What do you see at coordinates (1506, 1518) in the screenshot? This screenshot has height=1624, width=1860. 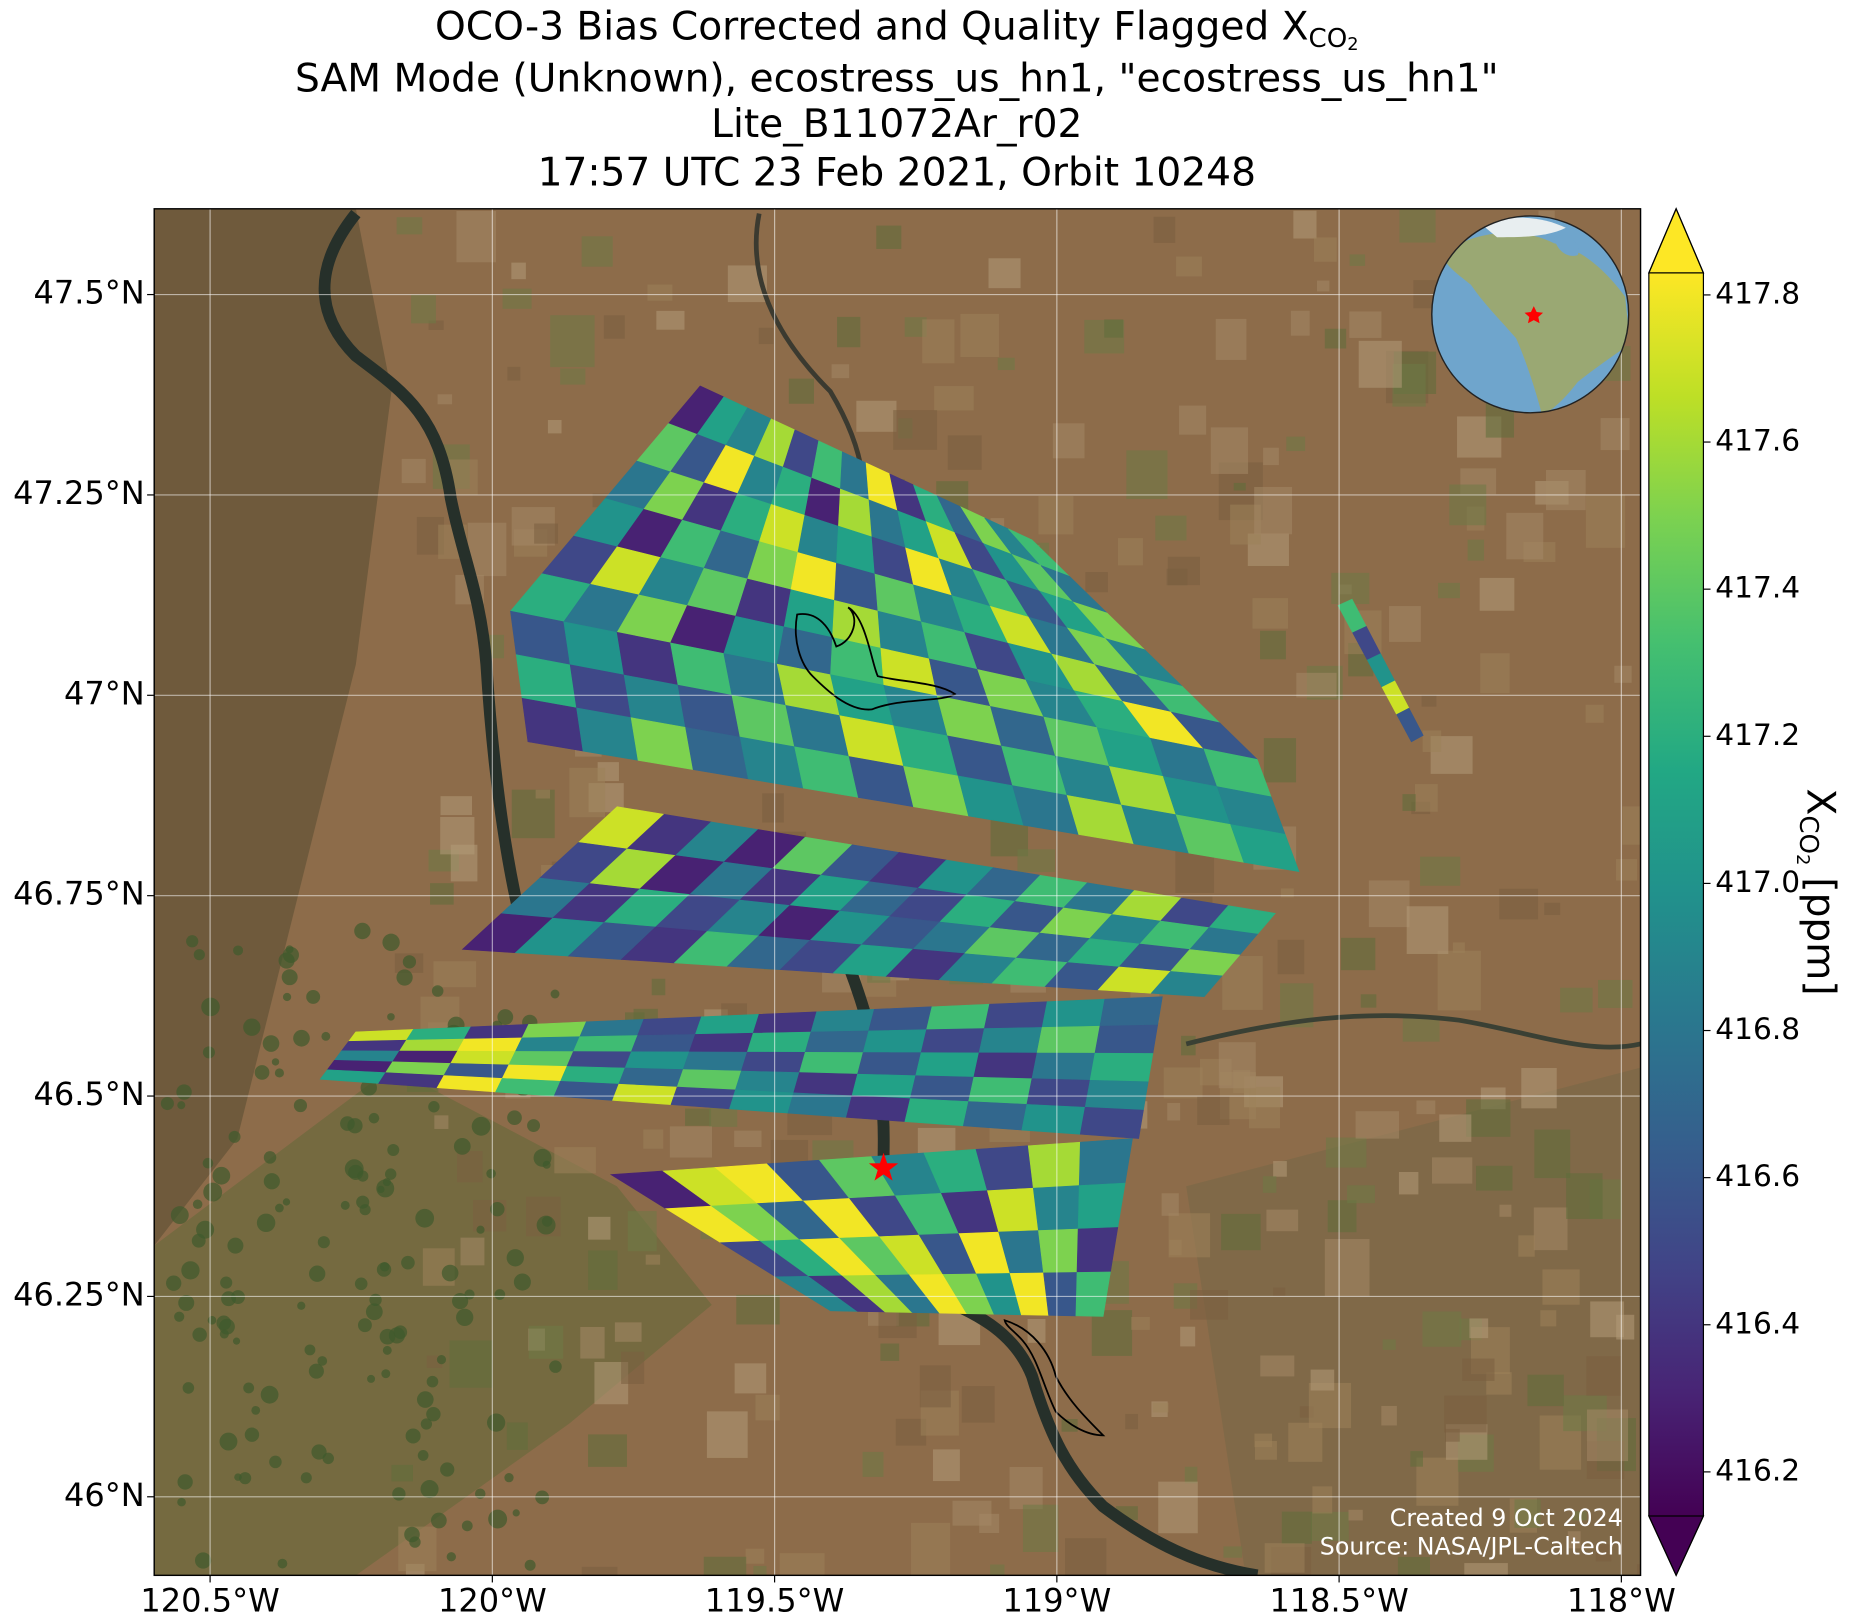 I see `footer-created: Created 9 Oct 2024` at bounding box center [1506, 1518].